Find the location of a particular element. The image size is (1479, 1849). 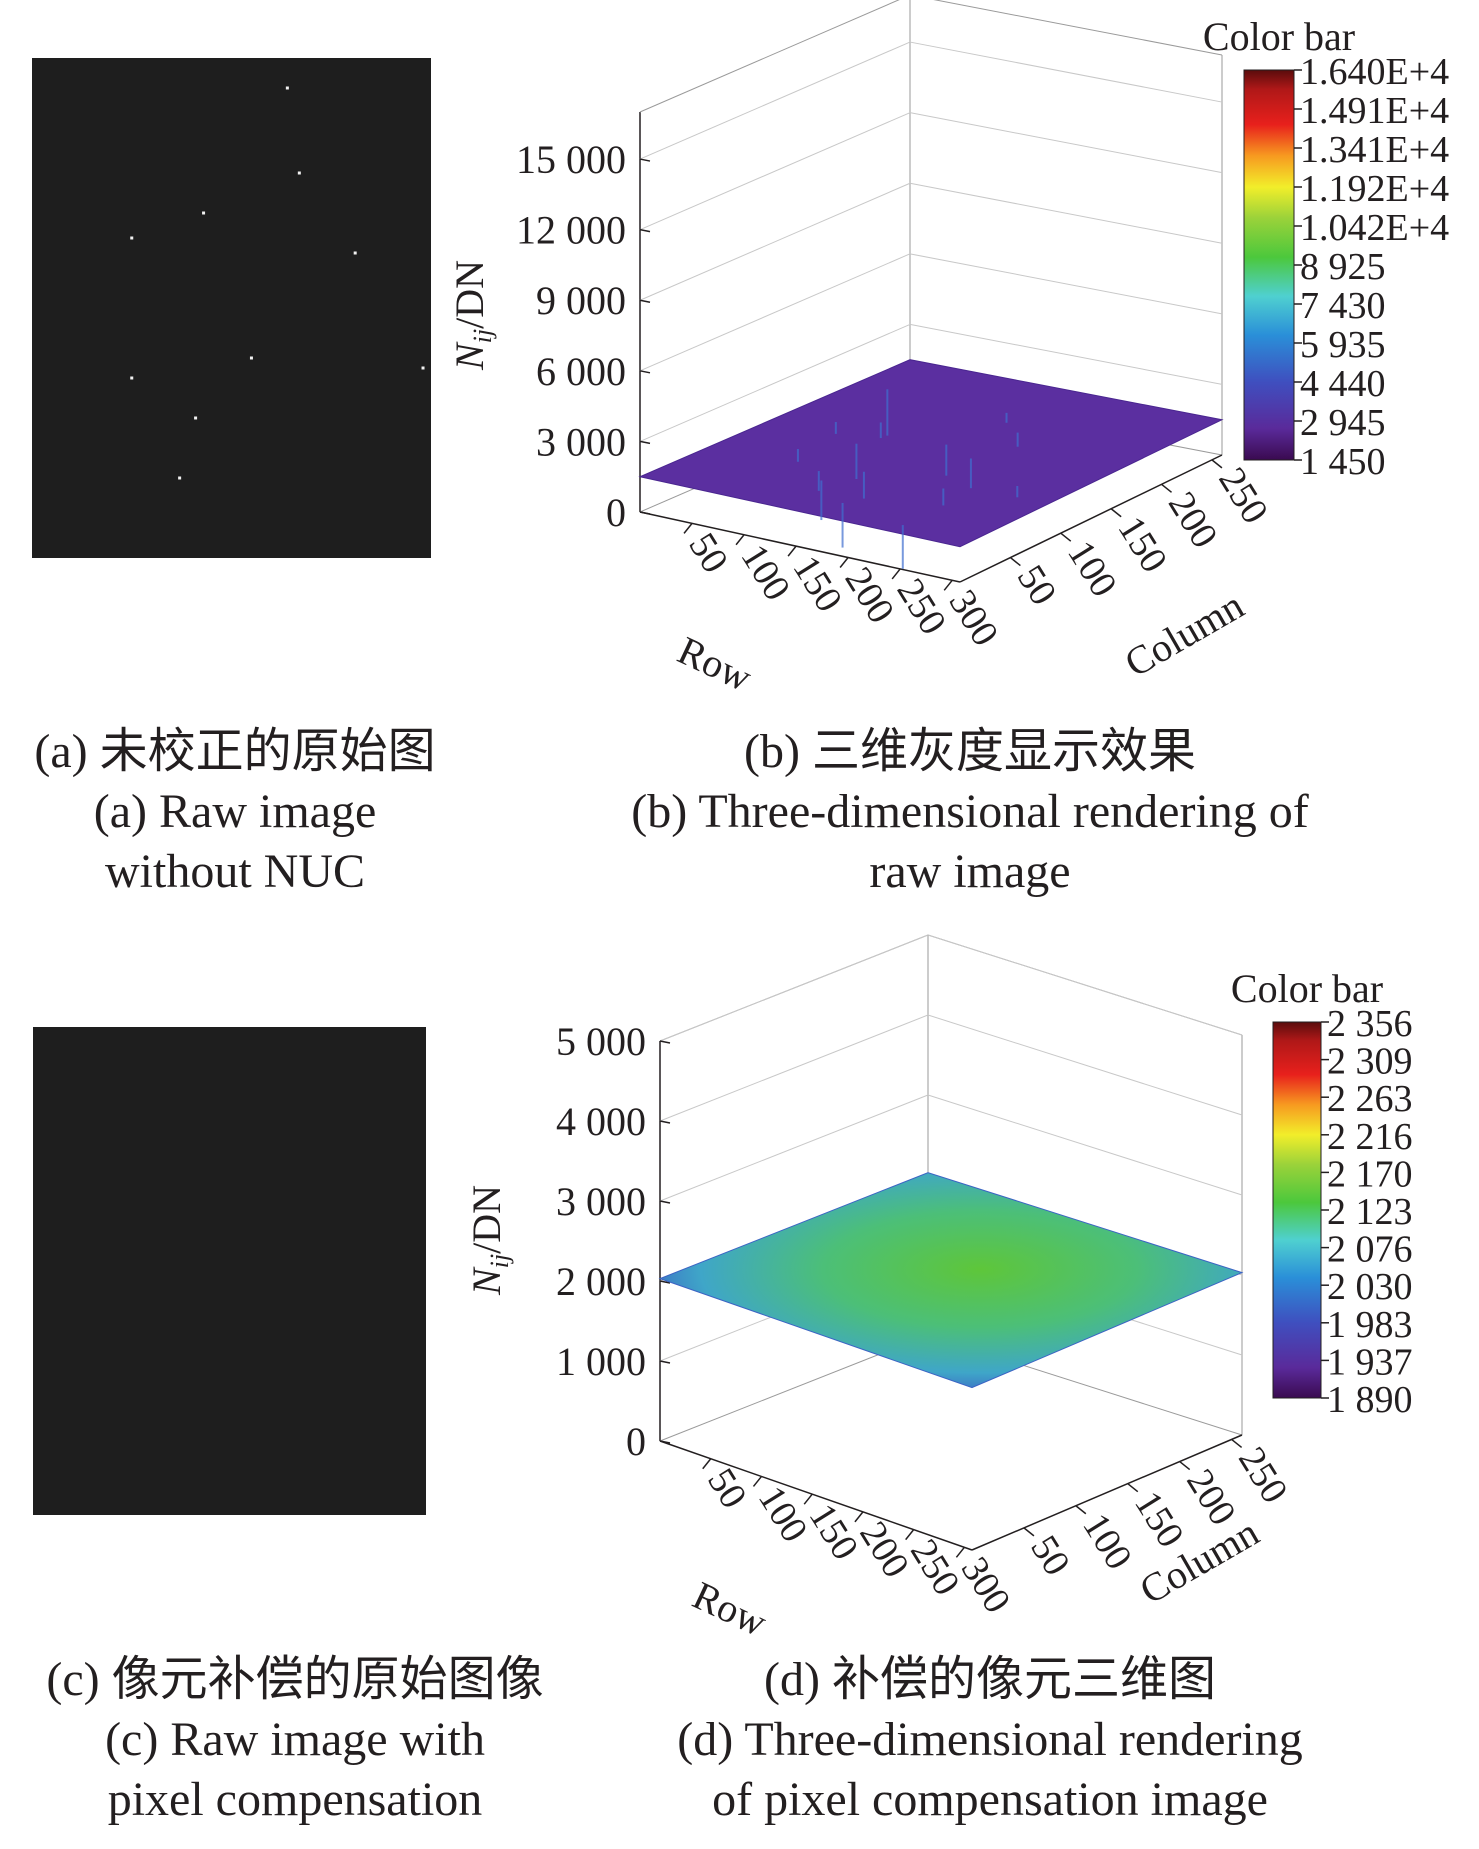

colorbar-label: 1.042E+4 is located at coordinates (1374, 228).